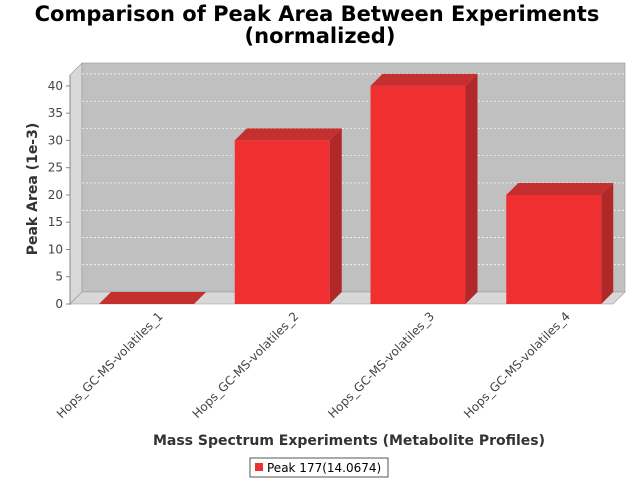 The width and height of the screenshot is (640, 480). I want to click on y-axis: 0 5 10 15 20 25 30 35 40, so click(59, 193).